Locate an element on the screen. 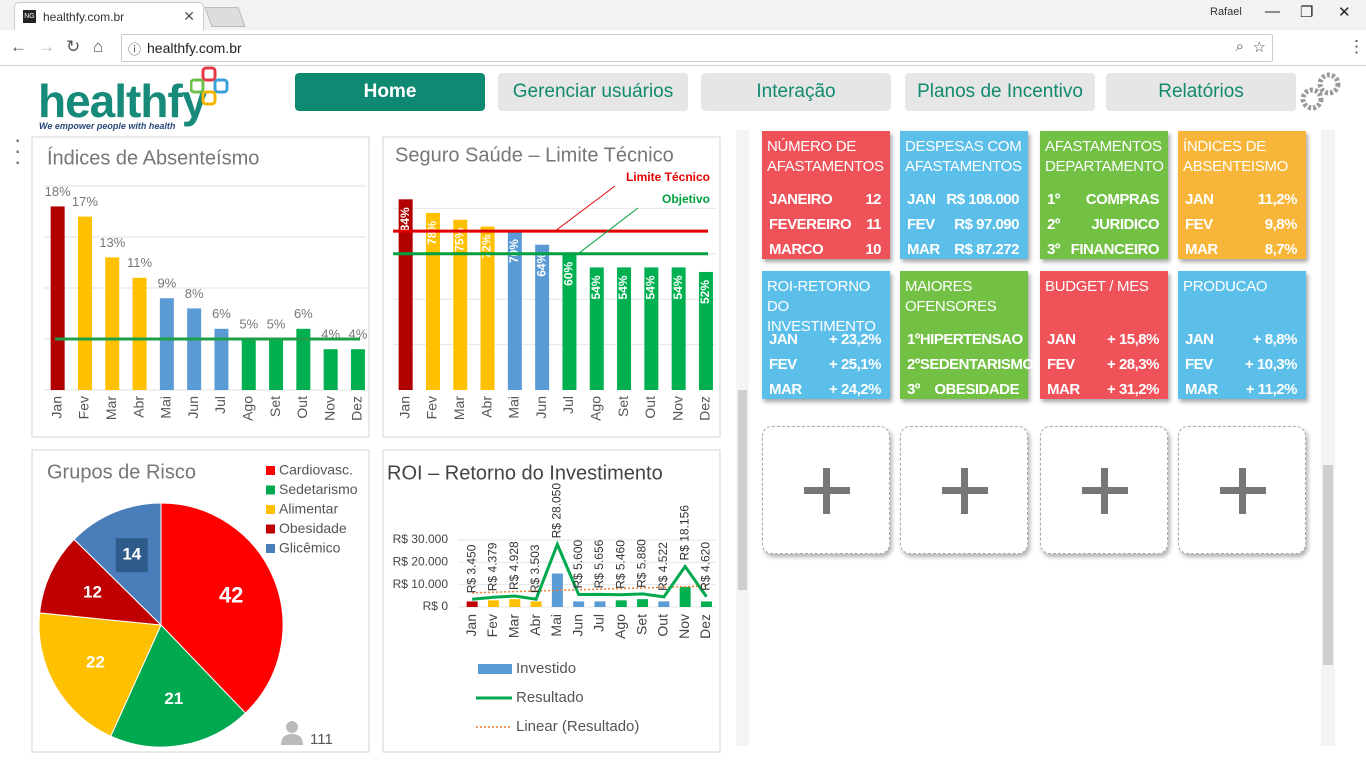 The height and width of the screenshot is (768, 1366). card-value: COMPRAS is located at coordinates (1122, 199).